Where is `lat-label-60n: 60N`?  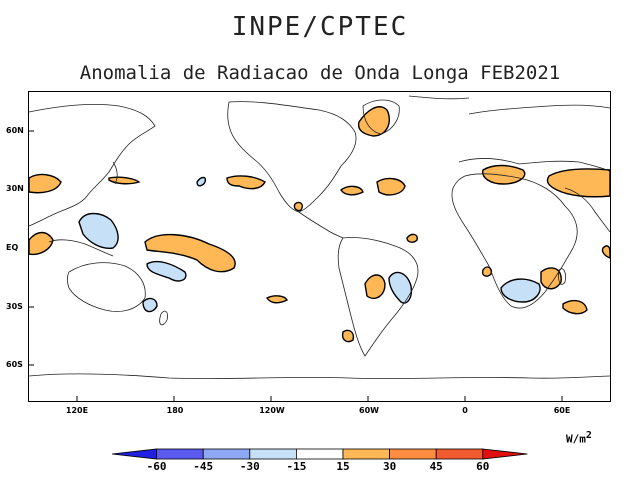 lat-label-60n: 60N is located at coordinates (15, 130).